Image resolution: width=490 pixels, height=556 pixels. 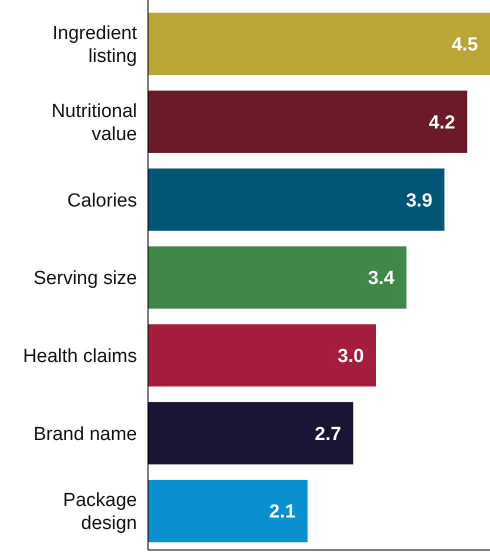 What do you see at coordinates (94, 122) in the screenshot?
I see `y-tick-label: Nutritional value` at bounding box center [94, 122].